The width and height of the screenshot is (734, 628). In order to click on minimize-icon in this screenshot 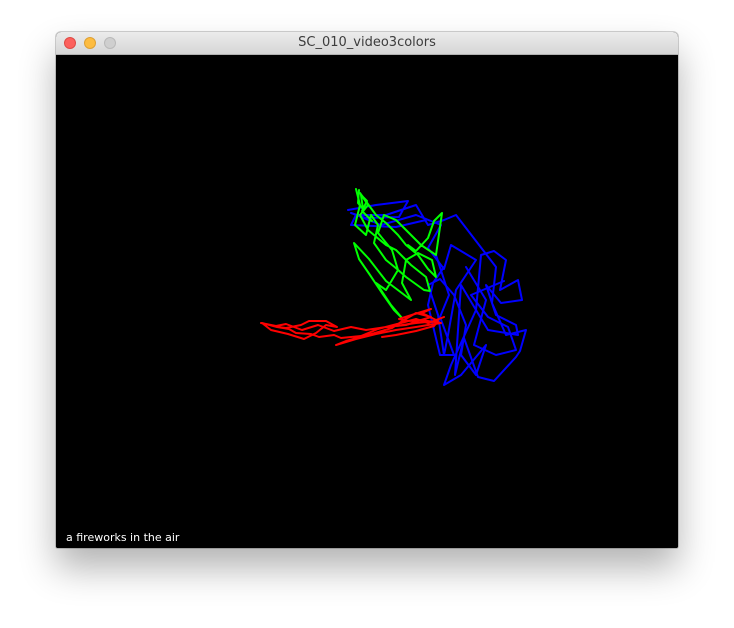, I will do `click(90, 43)`.